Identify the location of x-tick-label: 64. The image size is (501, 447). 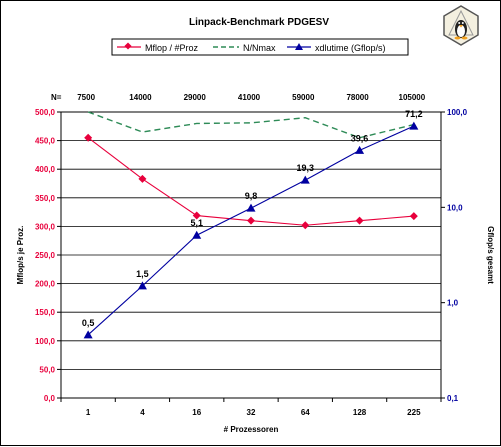
(305, 412).